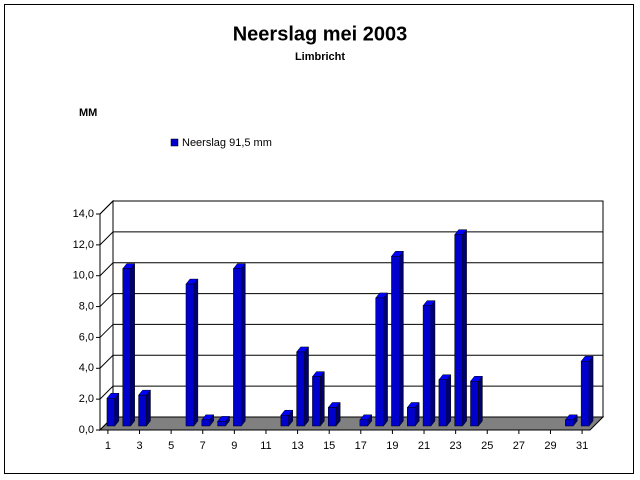  What do you see at coordinates (88, 113) in the screenshot?
I see `y-axis-label: MM` at bounding box center [88, 113].